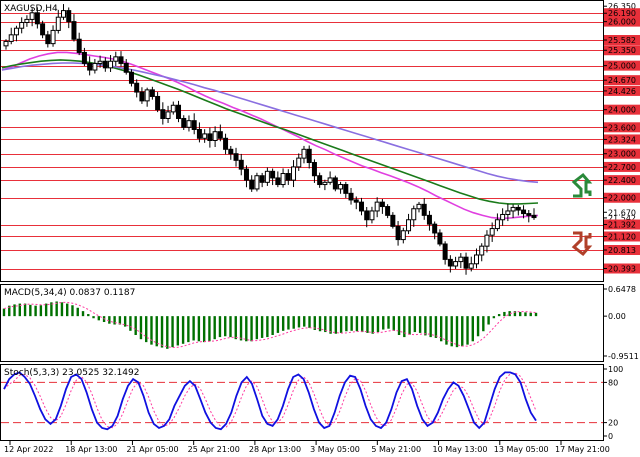 The image size is (640, 457). What do you see at coordinates (622, 80) in the screenshot?
I see `price-tick-label: 24.670` at bounding box center [622, 80].